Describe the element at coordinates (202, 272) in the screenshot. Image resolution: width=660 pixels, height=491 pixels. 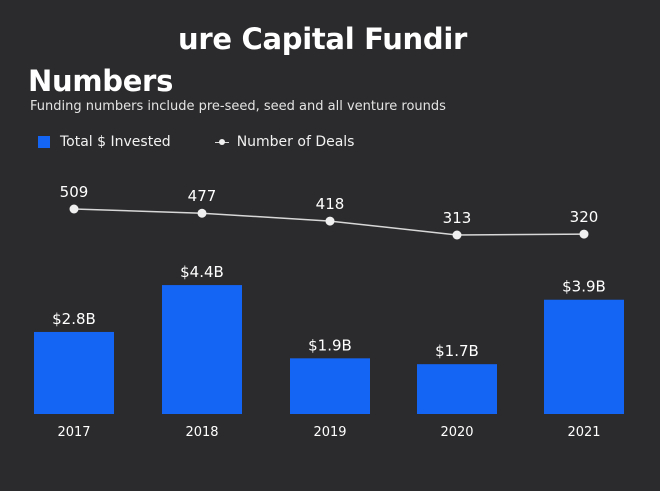
I see `bar-value-label-2018: $4.4B` at that location.